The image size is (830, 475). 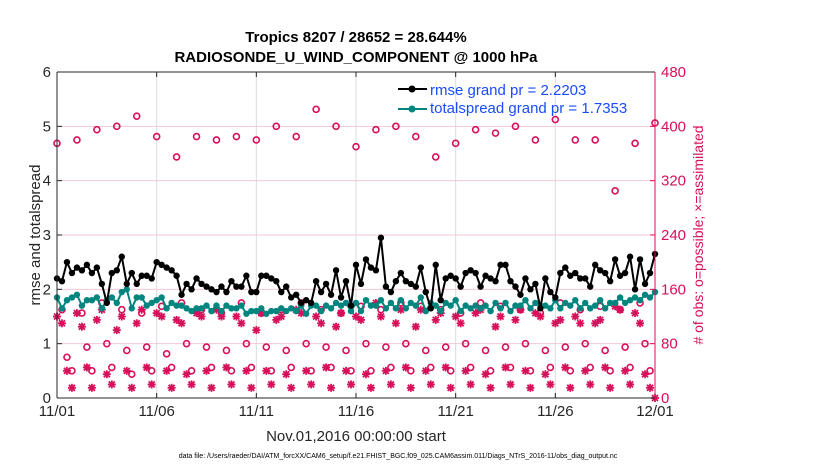 What do you see at coordinates (655, 411) in the screenshot?
I see `x-tick-label: 12/01` at bounding box center [655, 411].